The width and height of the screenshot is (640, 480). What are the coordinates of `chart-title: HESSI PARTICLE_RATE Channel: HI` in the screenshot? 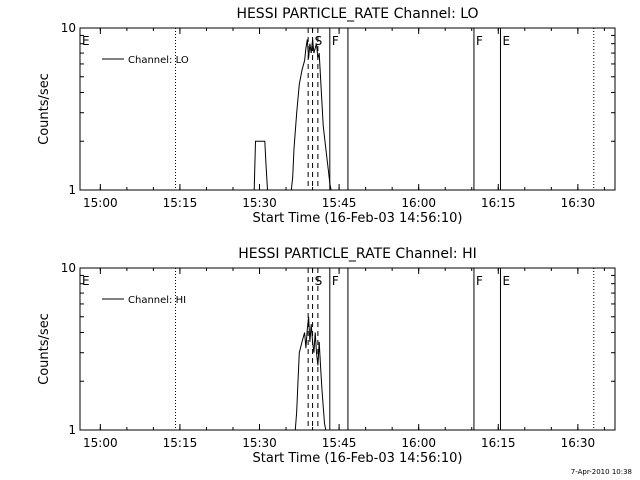 It's located at (357, 254).